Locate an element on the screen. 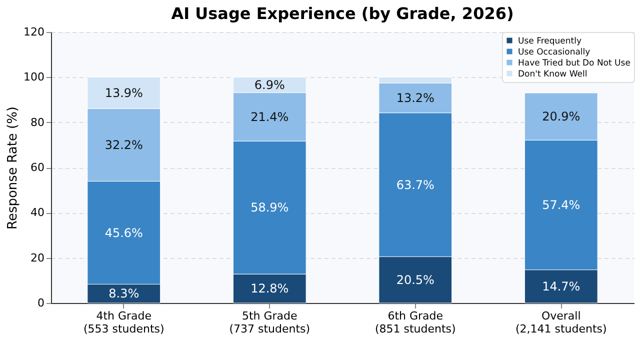 The image size is (640, 340). data-label: 32.2% is located at coordinates (123, 145).